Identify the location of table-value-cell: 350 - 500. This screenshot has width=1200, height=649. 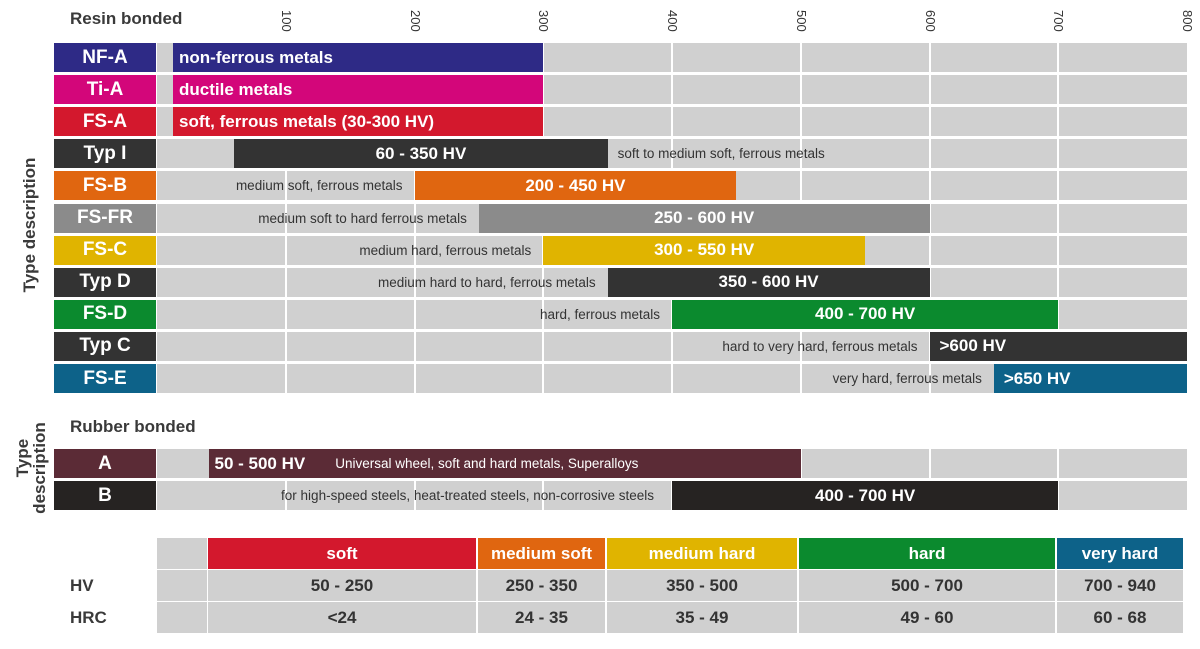
(702, 585).